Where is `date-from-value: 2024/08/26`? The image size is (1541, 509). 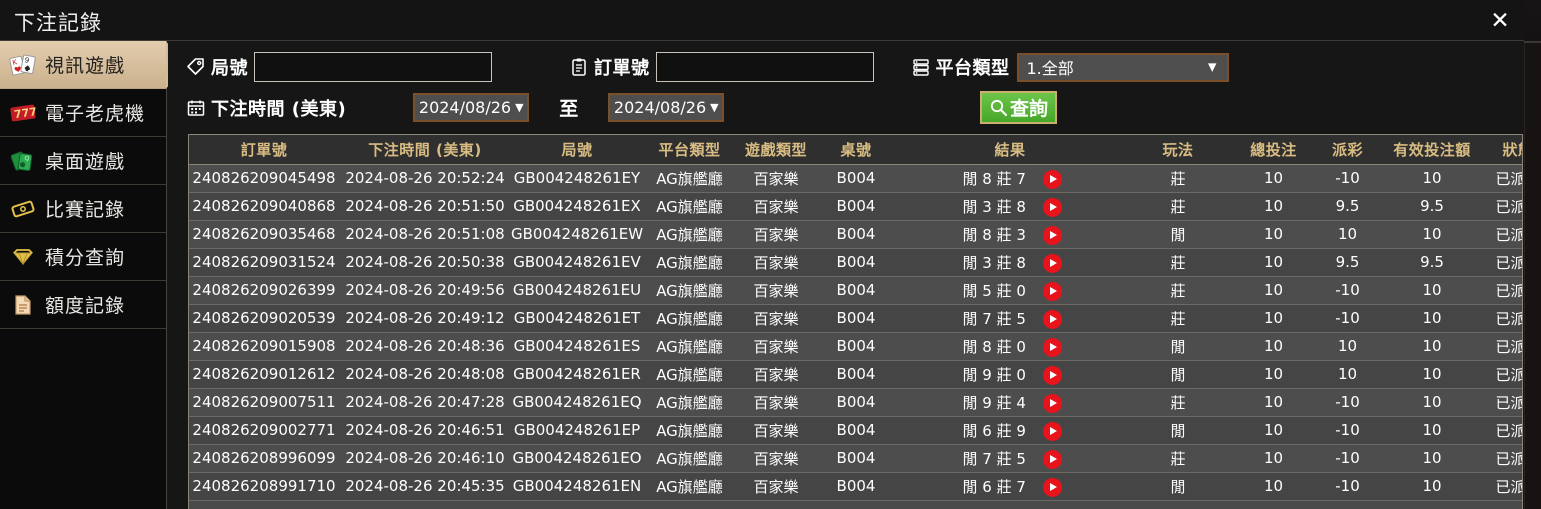 date-from-value: 2024/08/26 is located at coordinates (465, 107).